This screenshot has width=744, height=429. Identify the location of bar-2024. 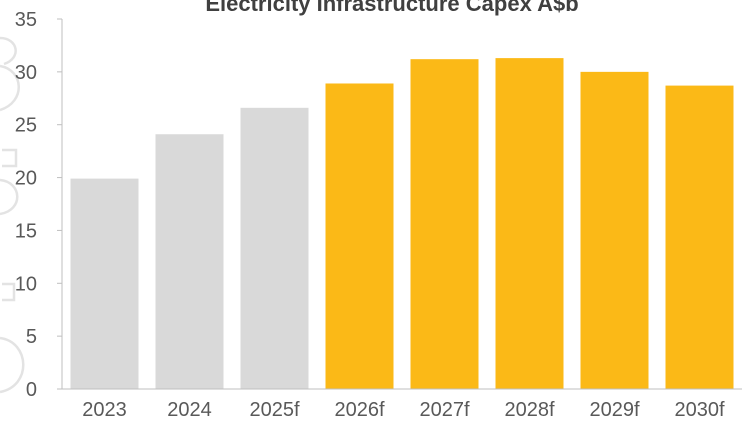
(189, 261).